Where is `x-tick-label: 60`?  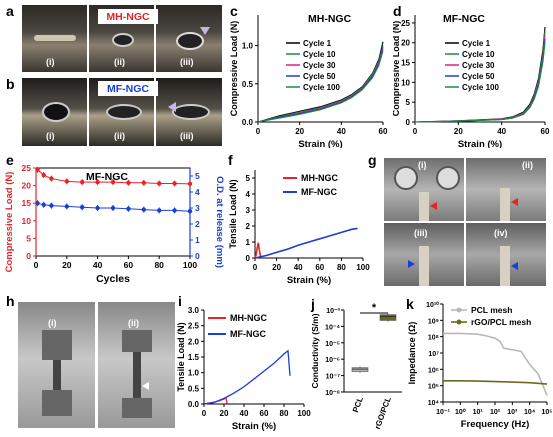 x-tick-label: 60 is located at coordinates (129, 265).